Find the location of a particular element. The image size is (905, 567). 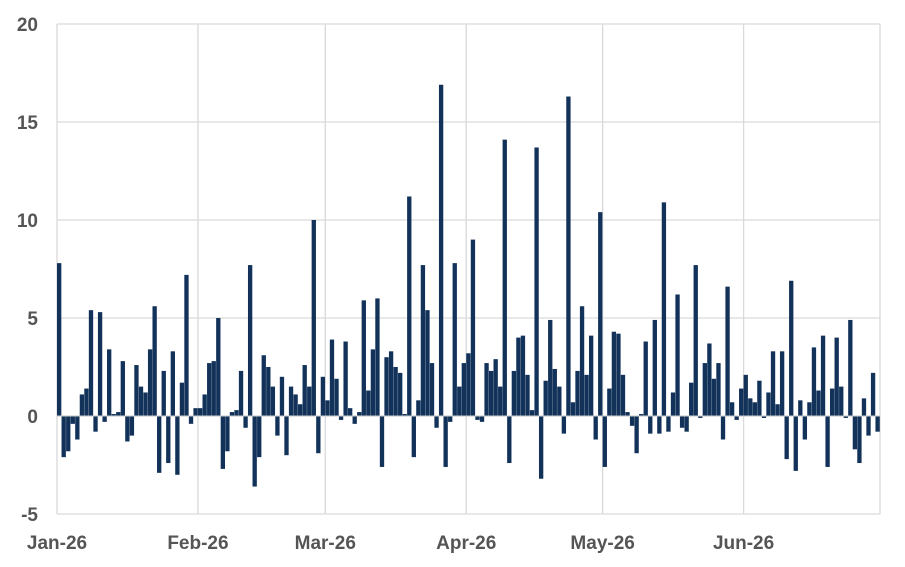

y-tick-label: 20 is located at coordinates (27, 25).